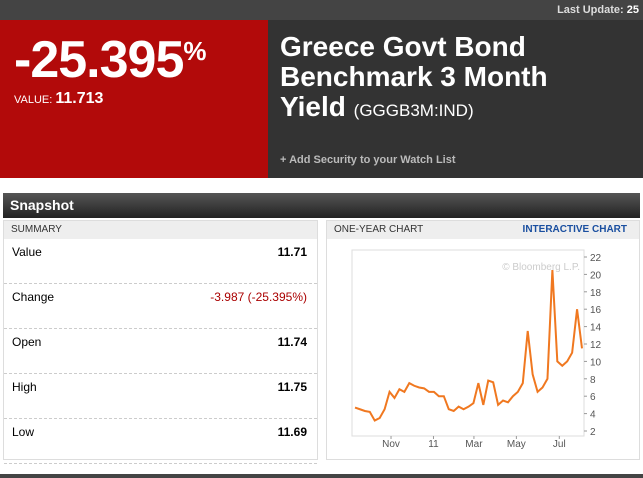 This screenshot has width=643, height=478. What do you see at coordinates (483, 230) in the screenshot?
I see `chart-panel-header: ONE-YEAR CHART INTERACTIVE CHART` at bounding box center [483, 230].